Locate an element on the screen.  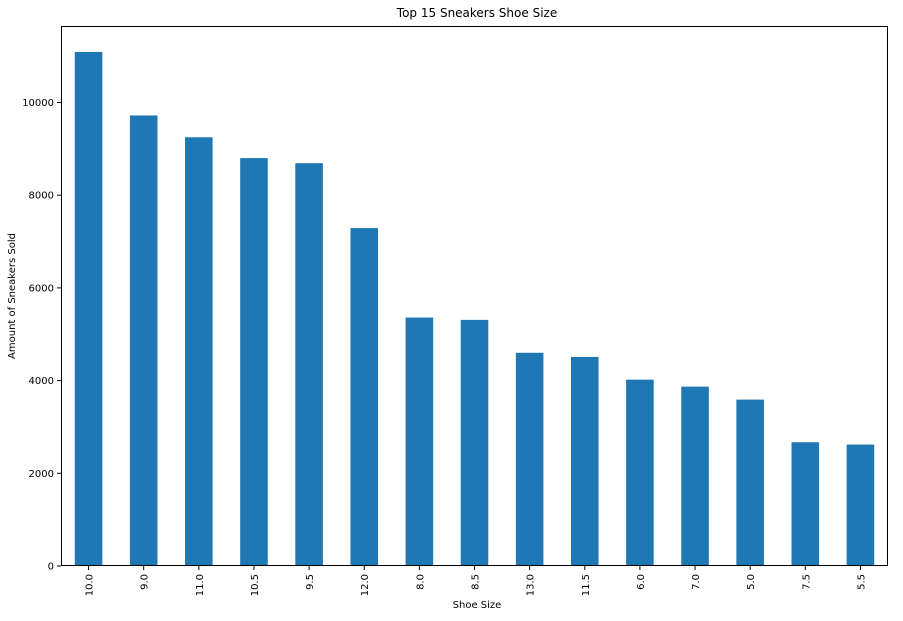
x-axis-label: Shoe Size is located at coordinates (477, 605).